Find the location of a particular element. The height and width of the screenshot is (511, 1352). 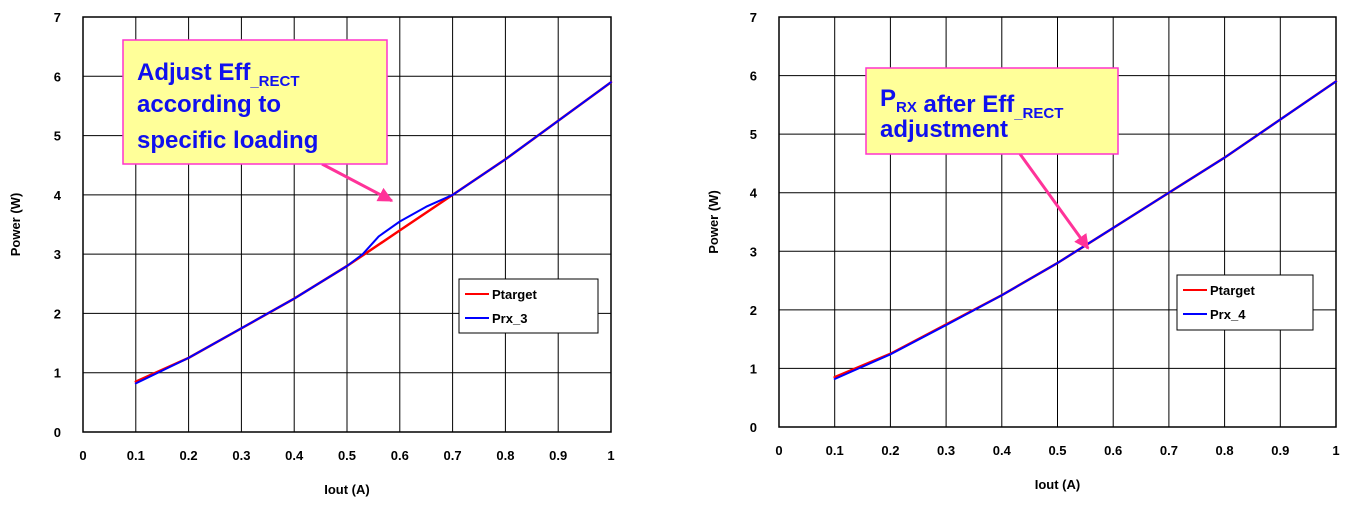

callout-text: specific loading is located at coordinates (227, 140).